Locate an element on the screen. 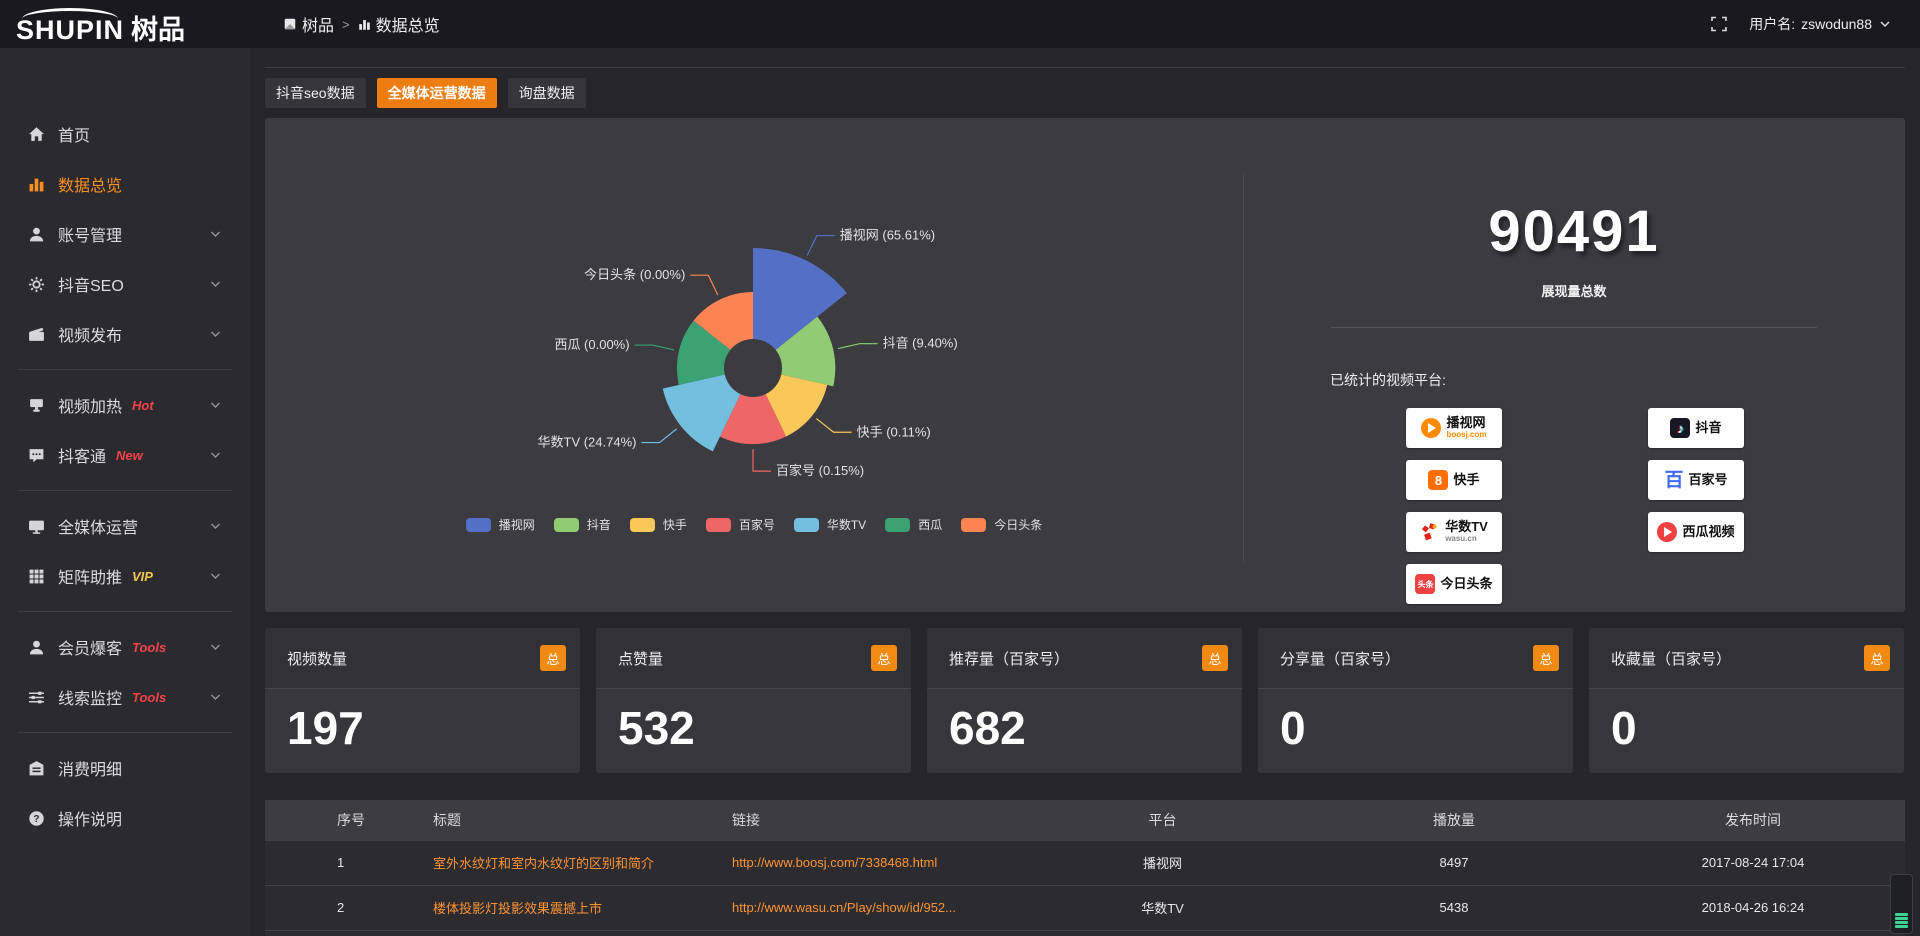 The height and width of the screenshot is (936, 1920). floating-widget is located at coordinates (1901, 904).